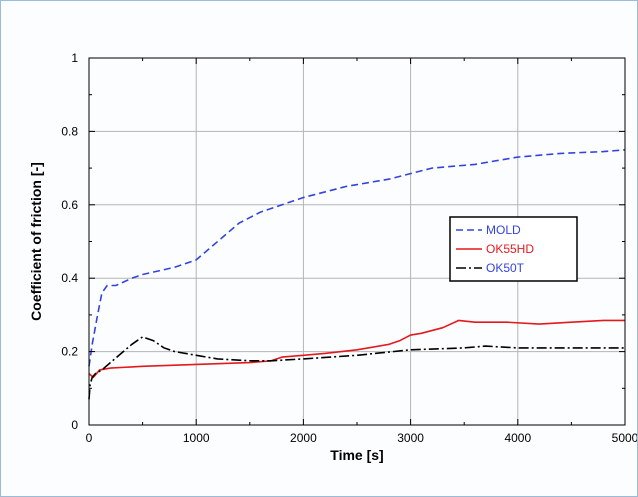 This screenshot has width=638, height=497. What do you see at coordinates (510, 249) in the screenshot?
I see `legend-label-ok55hd: OK55HD` at bounding box center [510, 249].